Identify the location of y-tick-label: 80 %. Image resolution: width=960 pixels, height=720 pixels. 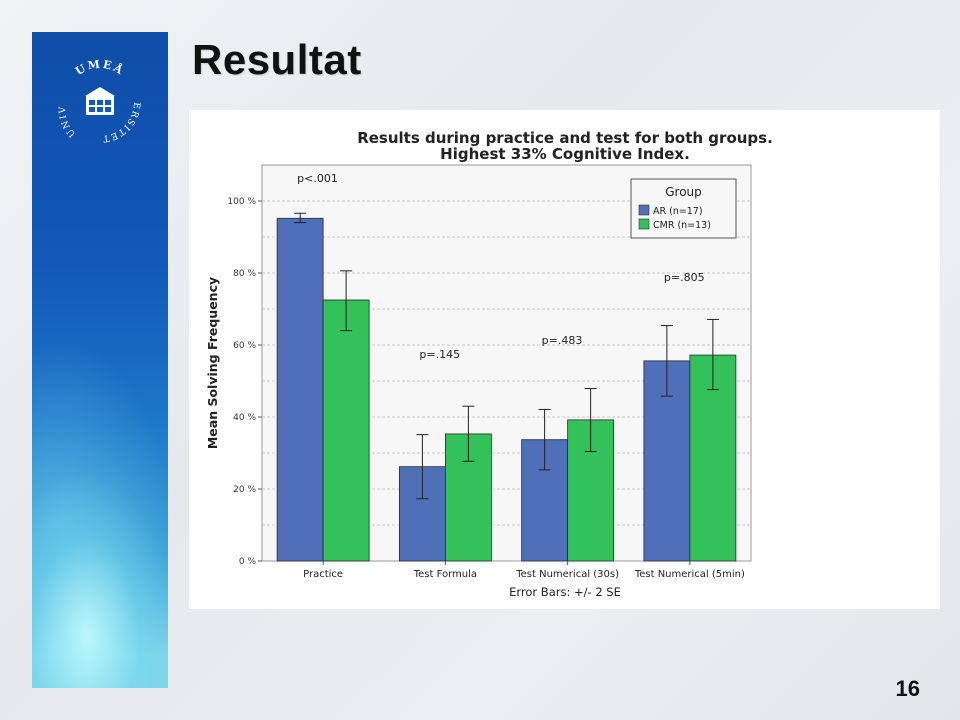
(244, 274).